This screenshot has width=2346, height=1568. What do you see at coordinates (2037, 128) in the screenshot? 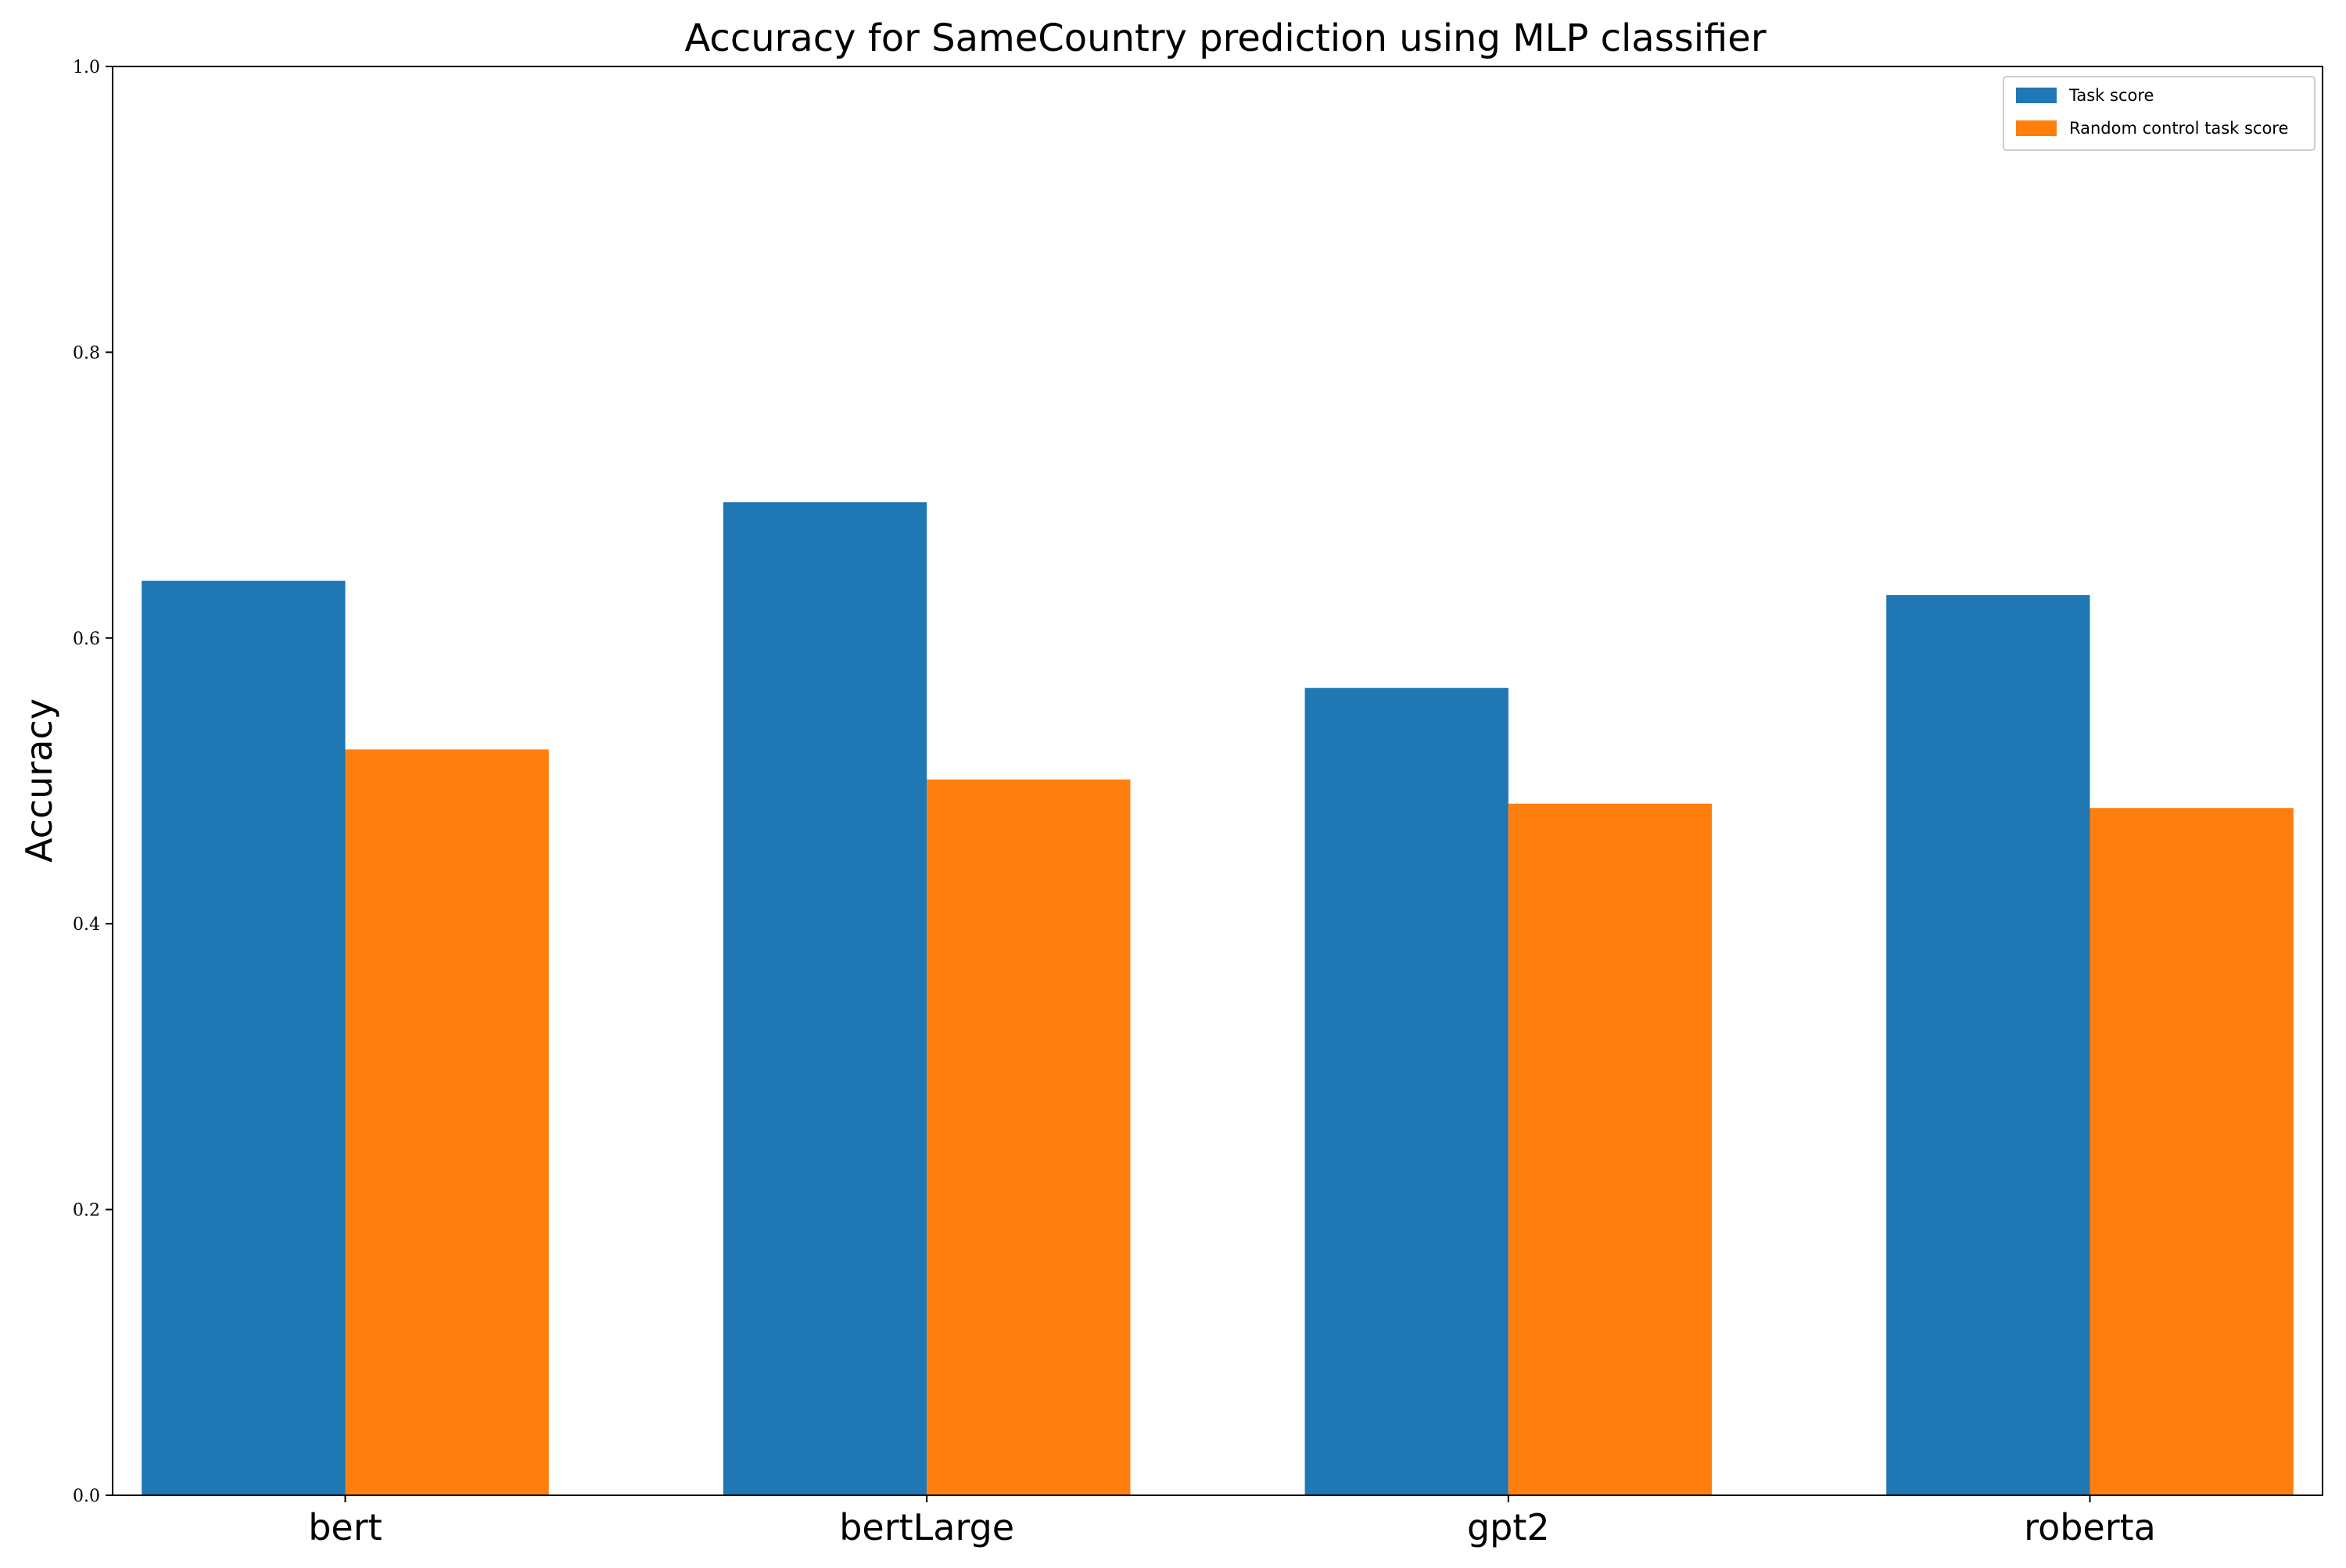
I see `legend-swatch-random-control` at bounding box center [2037, 128].